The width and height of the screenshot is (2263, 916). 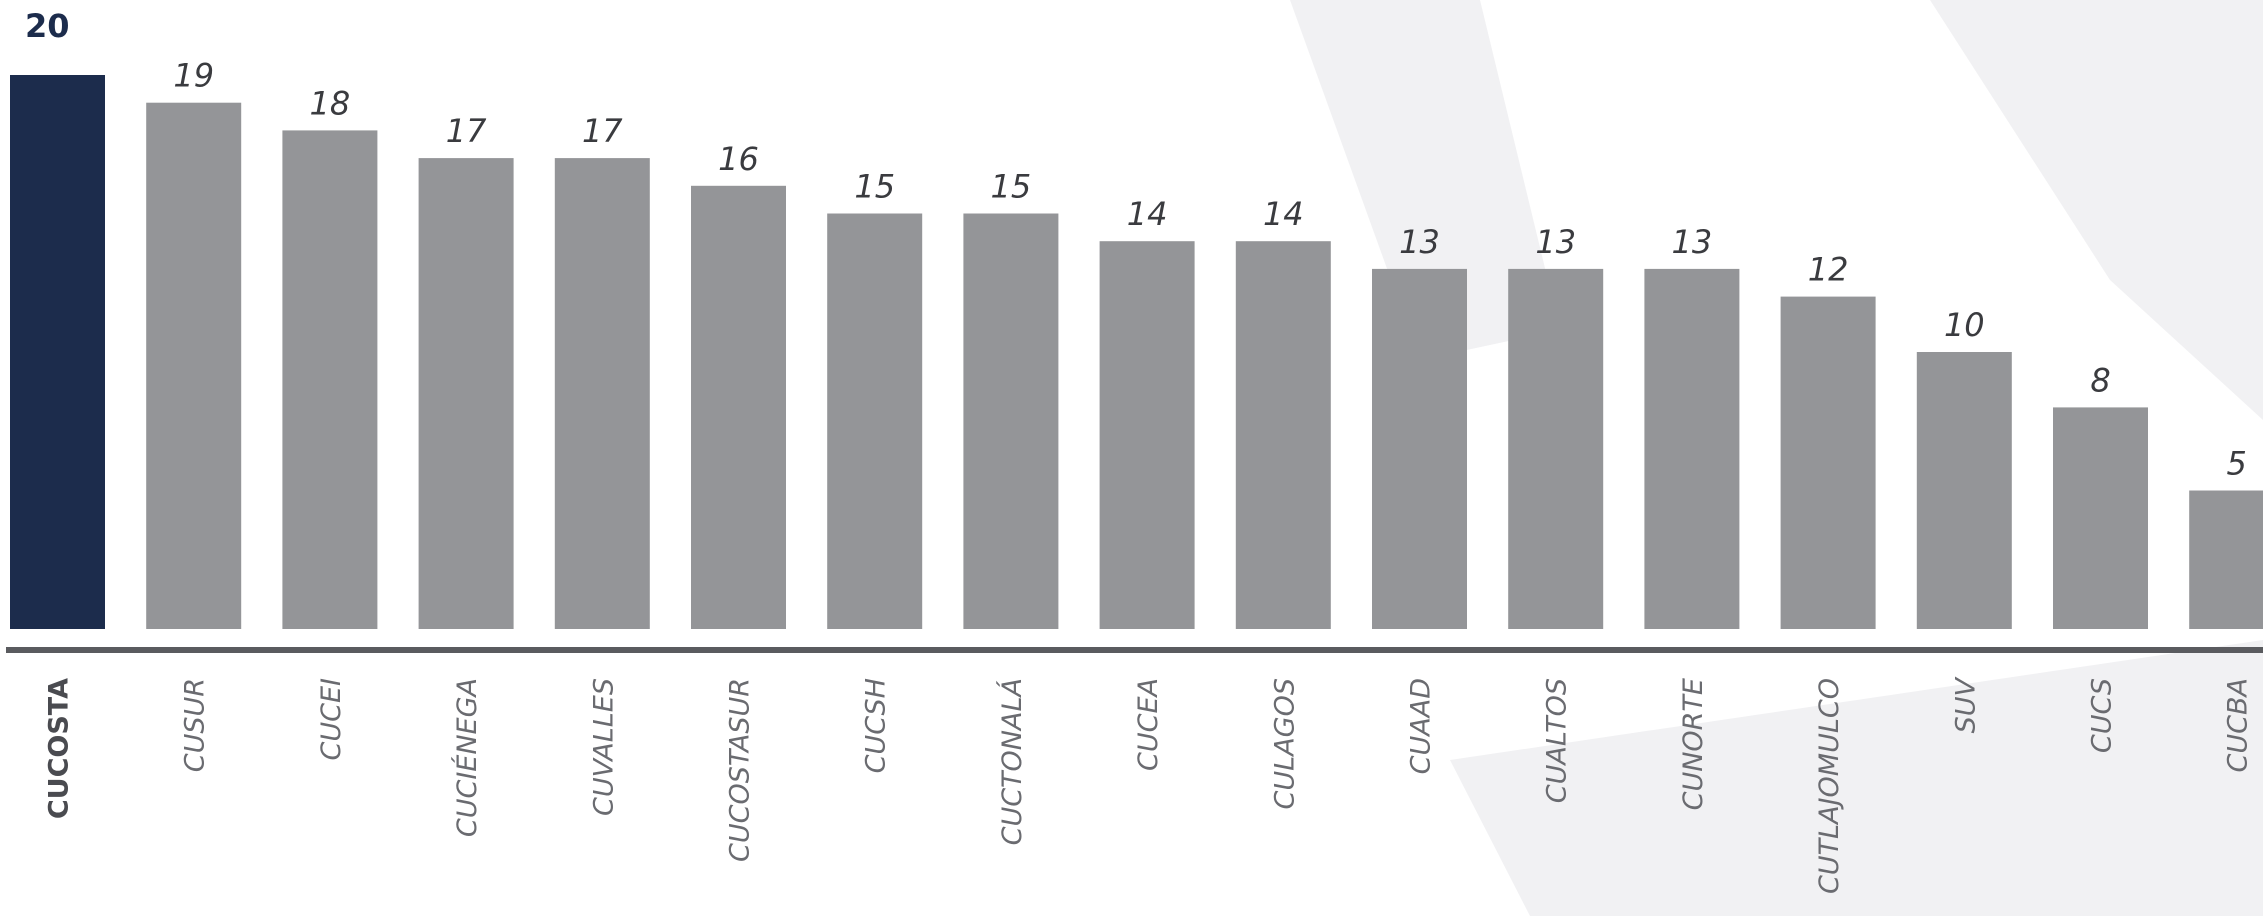 I want to click on value-label: 5, so click(x=2237, y=464).